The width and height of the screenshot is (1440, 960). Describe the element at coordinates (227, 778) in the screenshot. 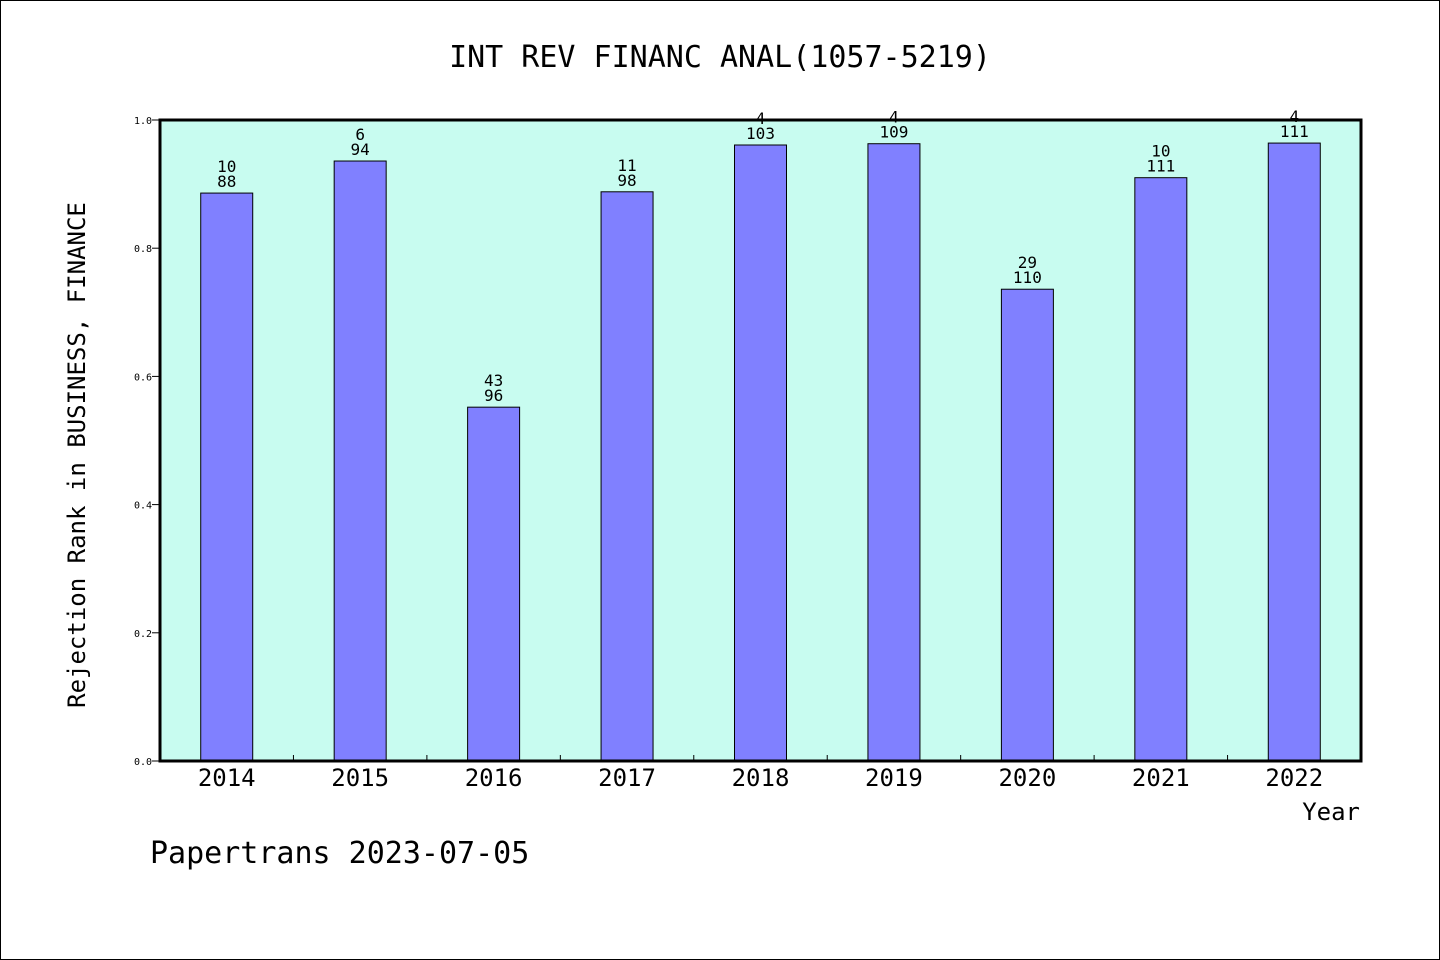

I see `x-tick-label: 2014` at that location.